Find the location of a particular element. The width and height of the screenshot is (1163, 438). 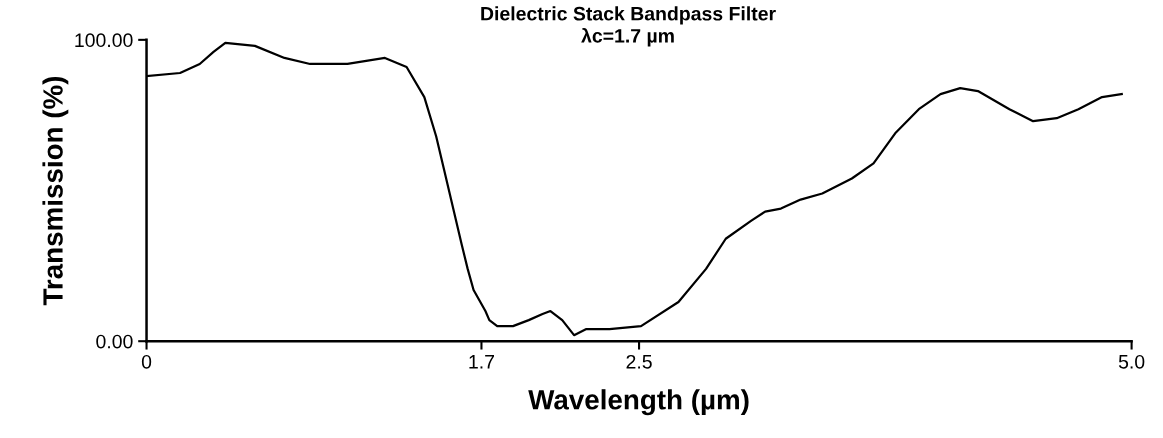

x-tick-label: 5.0 is located at coordinates (1131, 361).